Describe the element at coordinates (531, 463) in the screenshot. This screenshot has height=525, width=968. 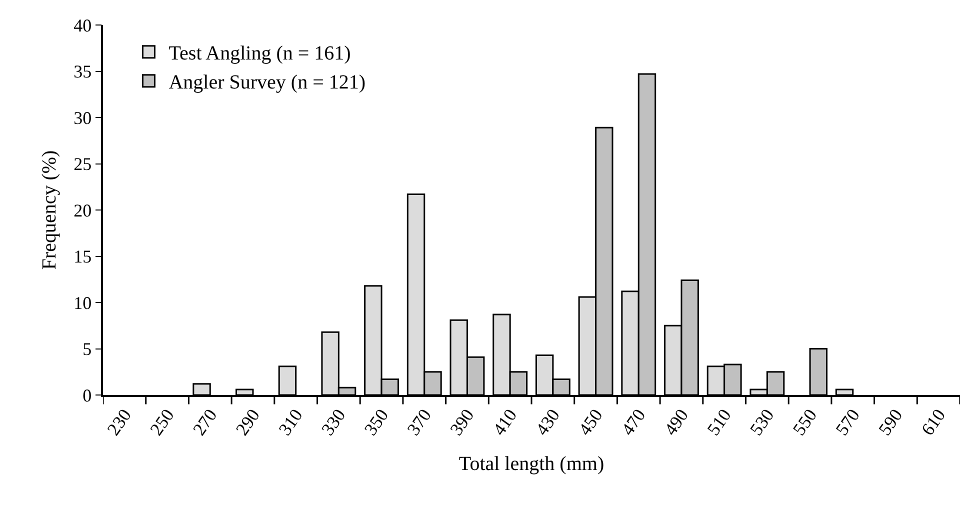
I see `x-axis-title: Total length (mm)` at that location.